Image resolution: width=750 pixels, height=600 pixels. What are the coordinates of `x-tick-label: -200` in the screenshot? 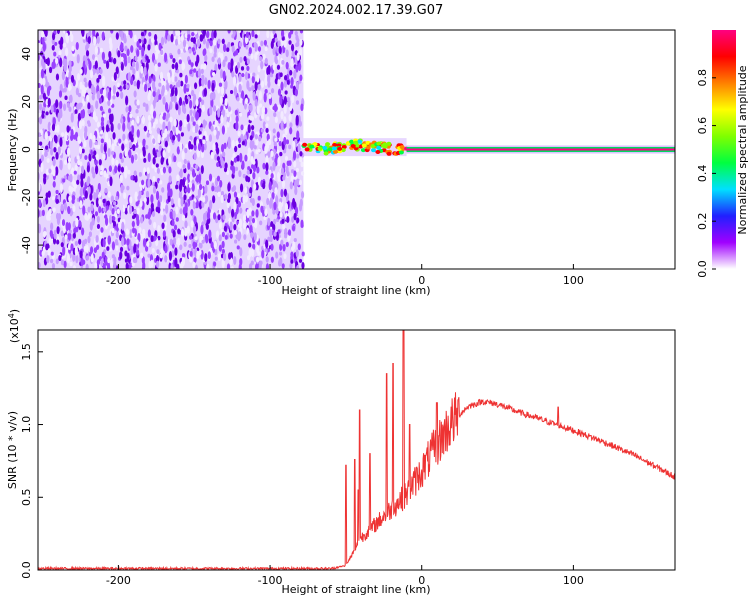 It's located at (118, 580).